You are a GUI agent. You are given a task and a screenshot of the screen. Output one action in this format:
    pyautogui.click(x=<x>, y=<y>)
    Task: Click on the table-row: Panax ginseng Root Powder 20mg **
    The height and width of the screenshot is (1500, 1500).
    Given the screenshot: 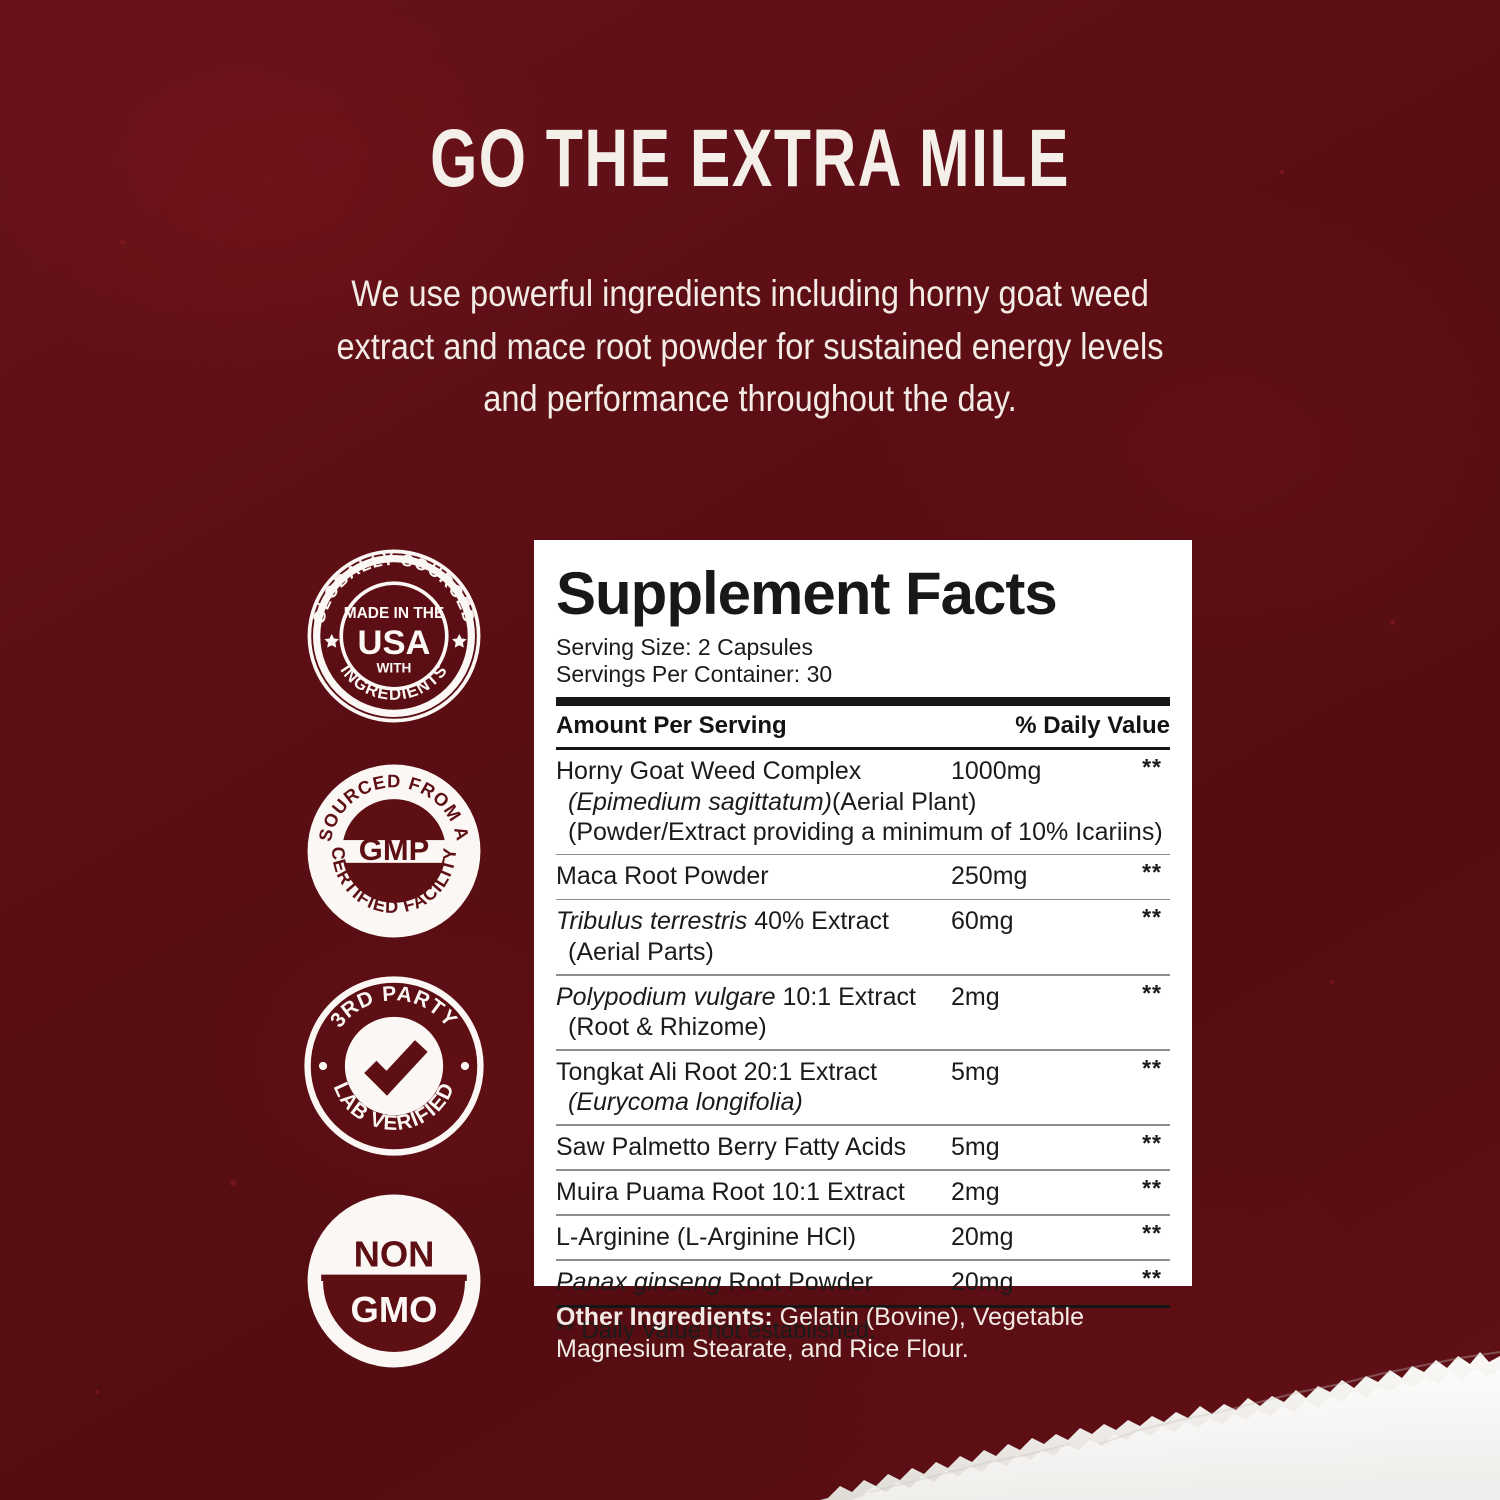 What is the action you would take?
    pyautogui.click(x=863, y=1283)
    